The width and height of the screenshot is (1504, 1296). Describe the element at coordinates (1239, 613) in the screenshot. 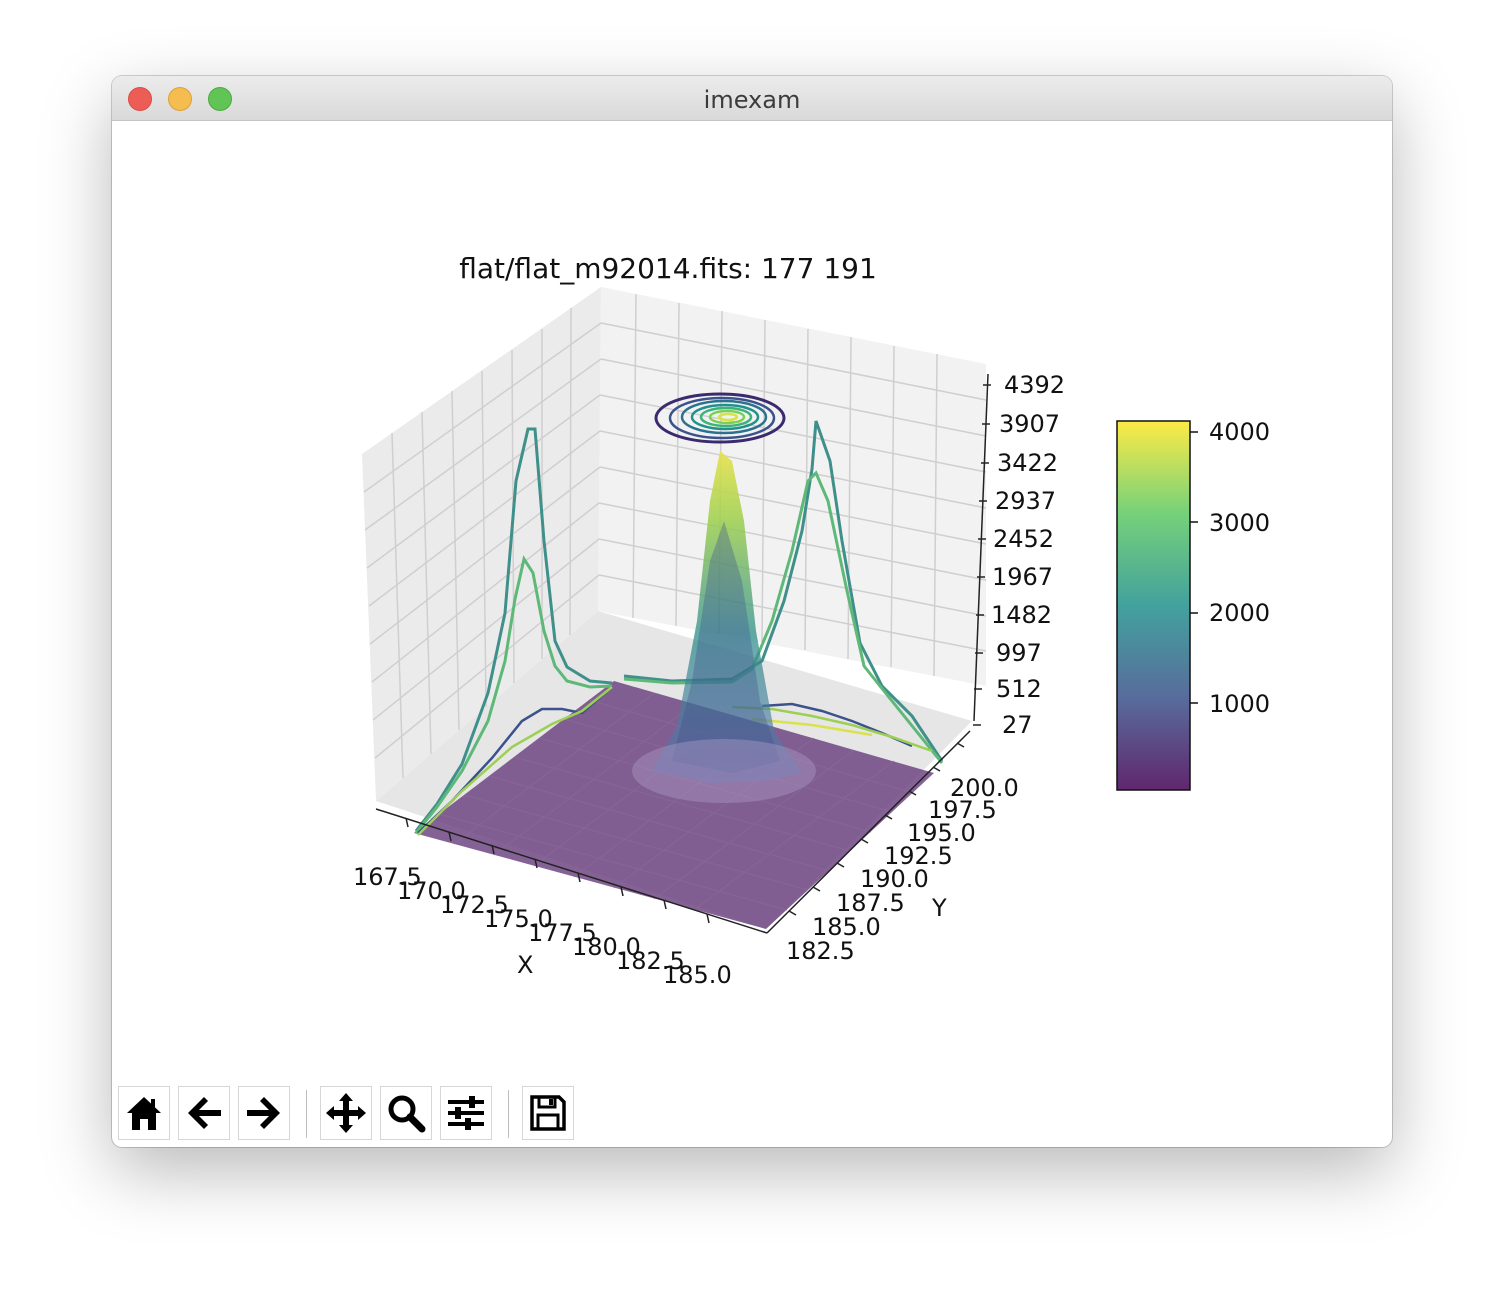

I see `colorbar-tick-label: 2000` at that location.